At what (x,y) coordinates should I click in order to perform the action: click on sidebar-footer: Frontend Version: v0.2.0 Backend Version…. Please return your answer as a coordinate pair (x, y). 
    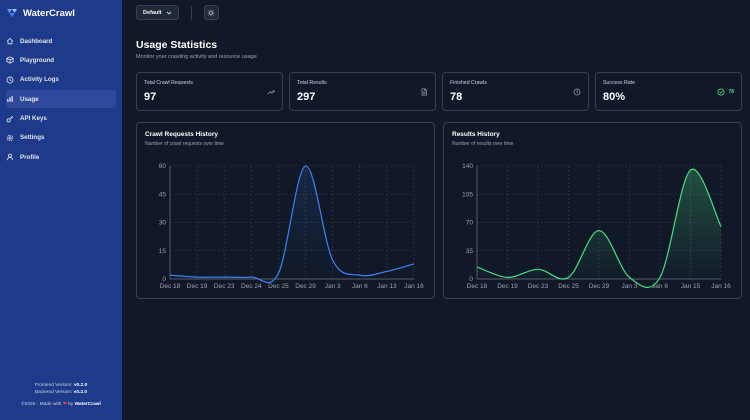
    Looking at the image, I should click on (61, 395).